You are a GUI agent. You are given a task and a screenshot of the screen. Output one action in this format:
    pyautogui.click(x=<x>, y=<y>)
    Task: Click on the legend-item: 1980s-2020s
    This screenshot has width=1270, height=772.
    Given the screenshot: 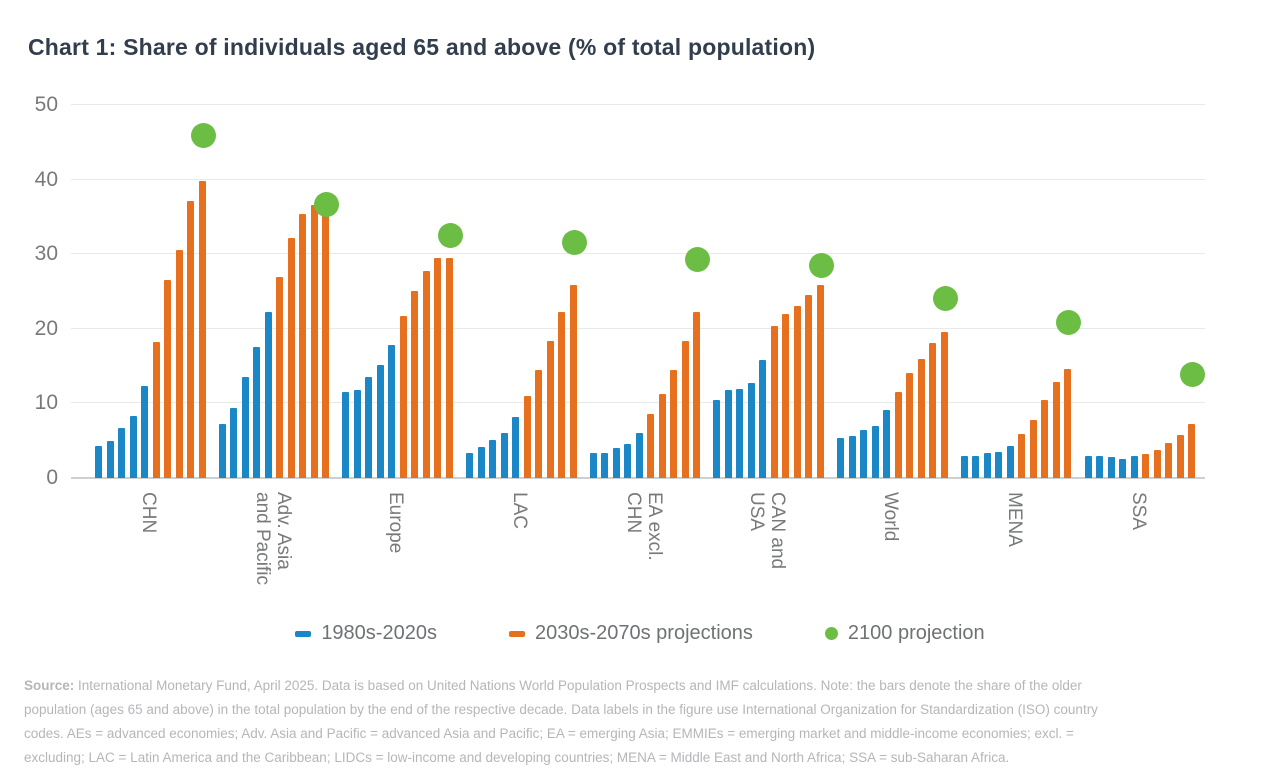 What is the action you would take?
    pyautogui.click(x=366, y=633)
    